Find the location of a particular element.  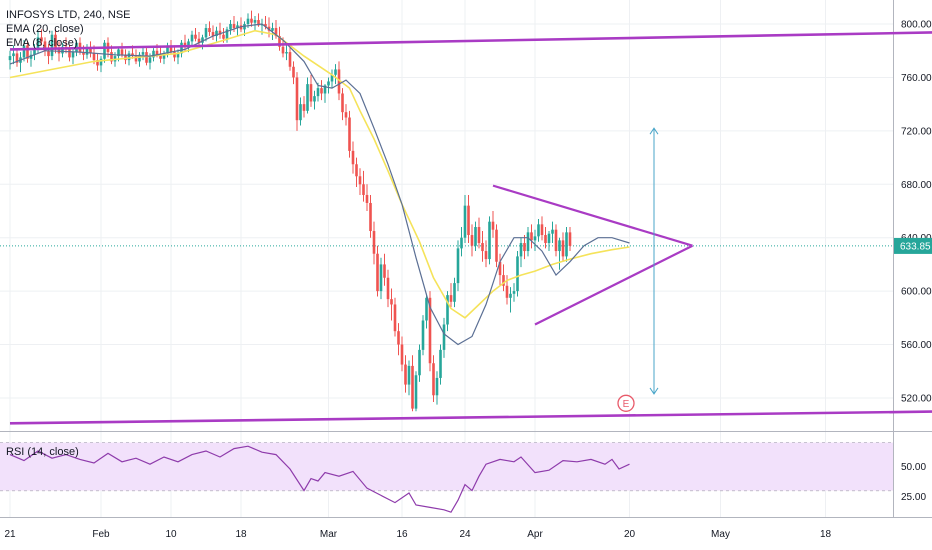

event-marker is located at coordinates (626, 403).